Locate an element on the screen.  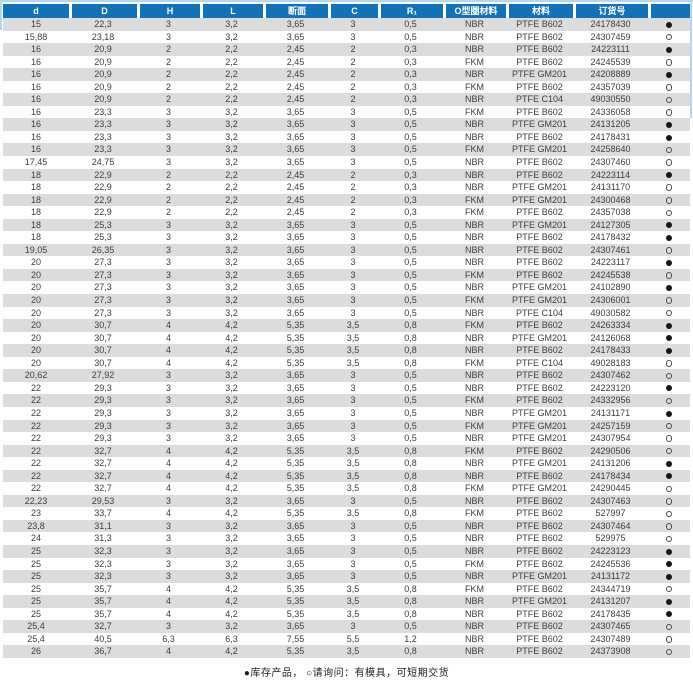
cell-order-no: 24245539 is located at coordinates (610, 62).